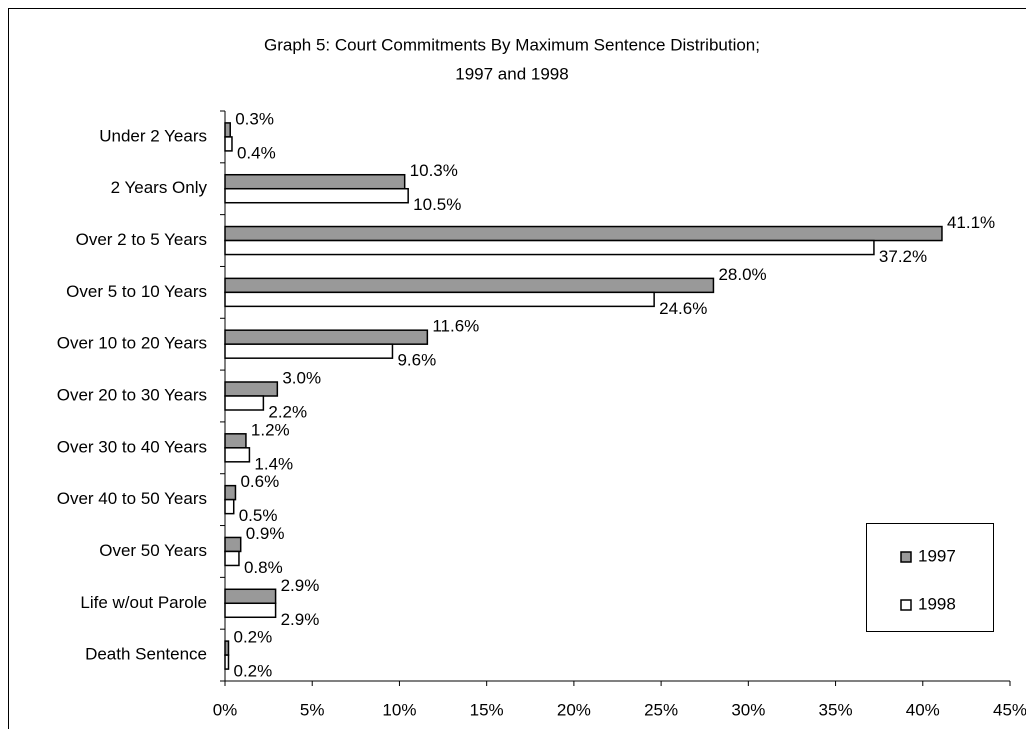 Image resolution: width=1026 pixels, height=729 pixels. What do you see at coordinates (923, 709) in the screenshot?
I see `x-tick-label: 40%` at bounding box center [923, 709].